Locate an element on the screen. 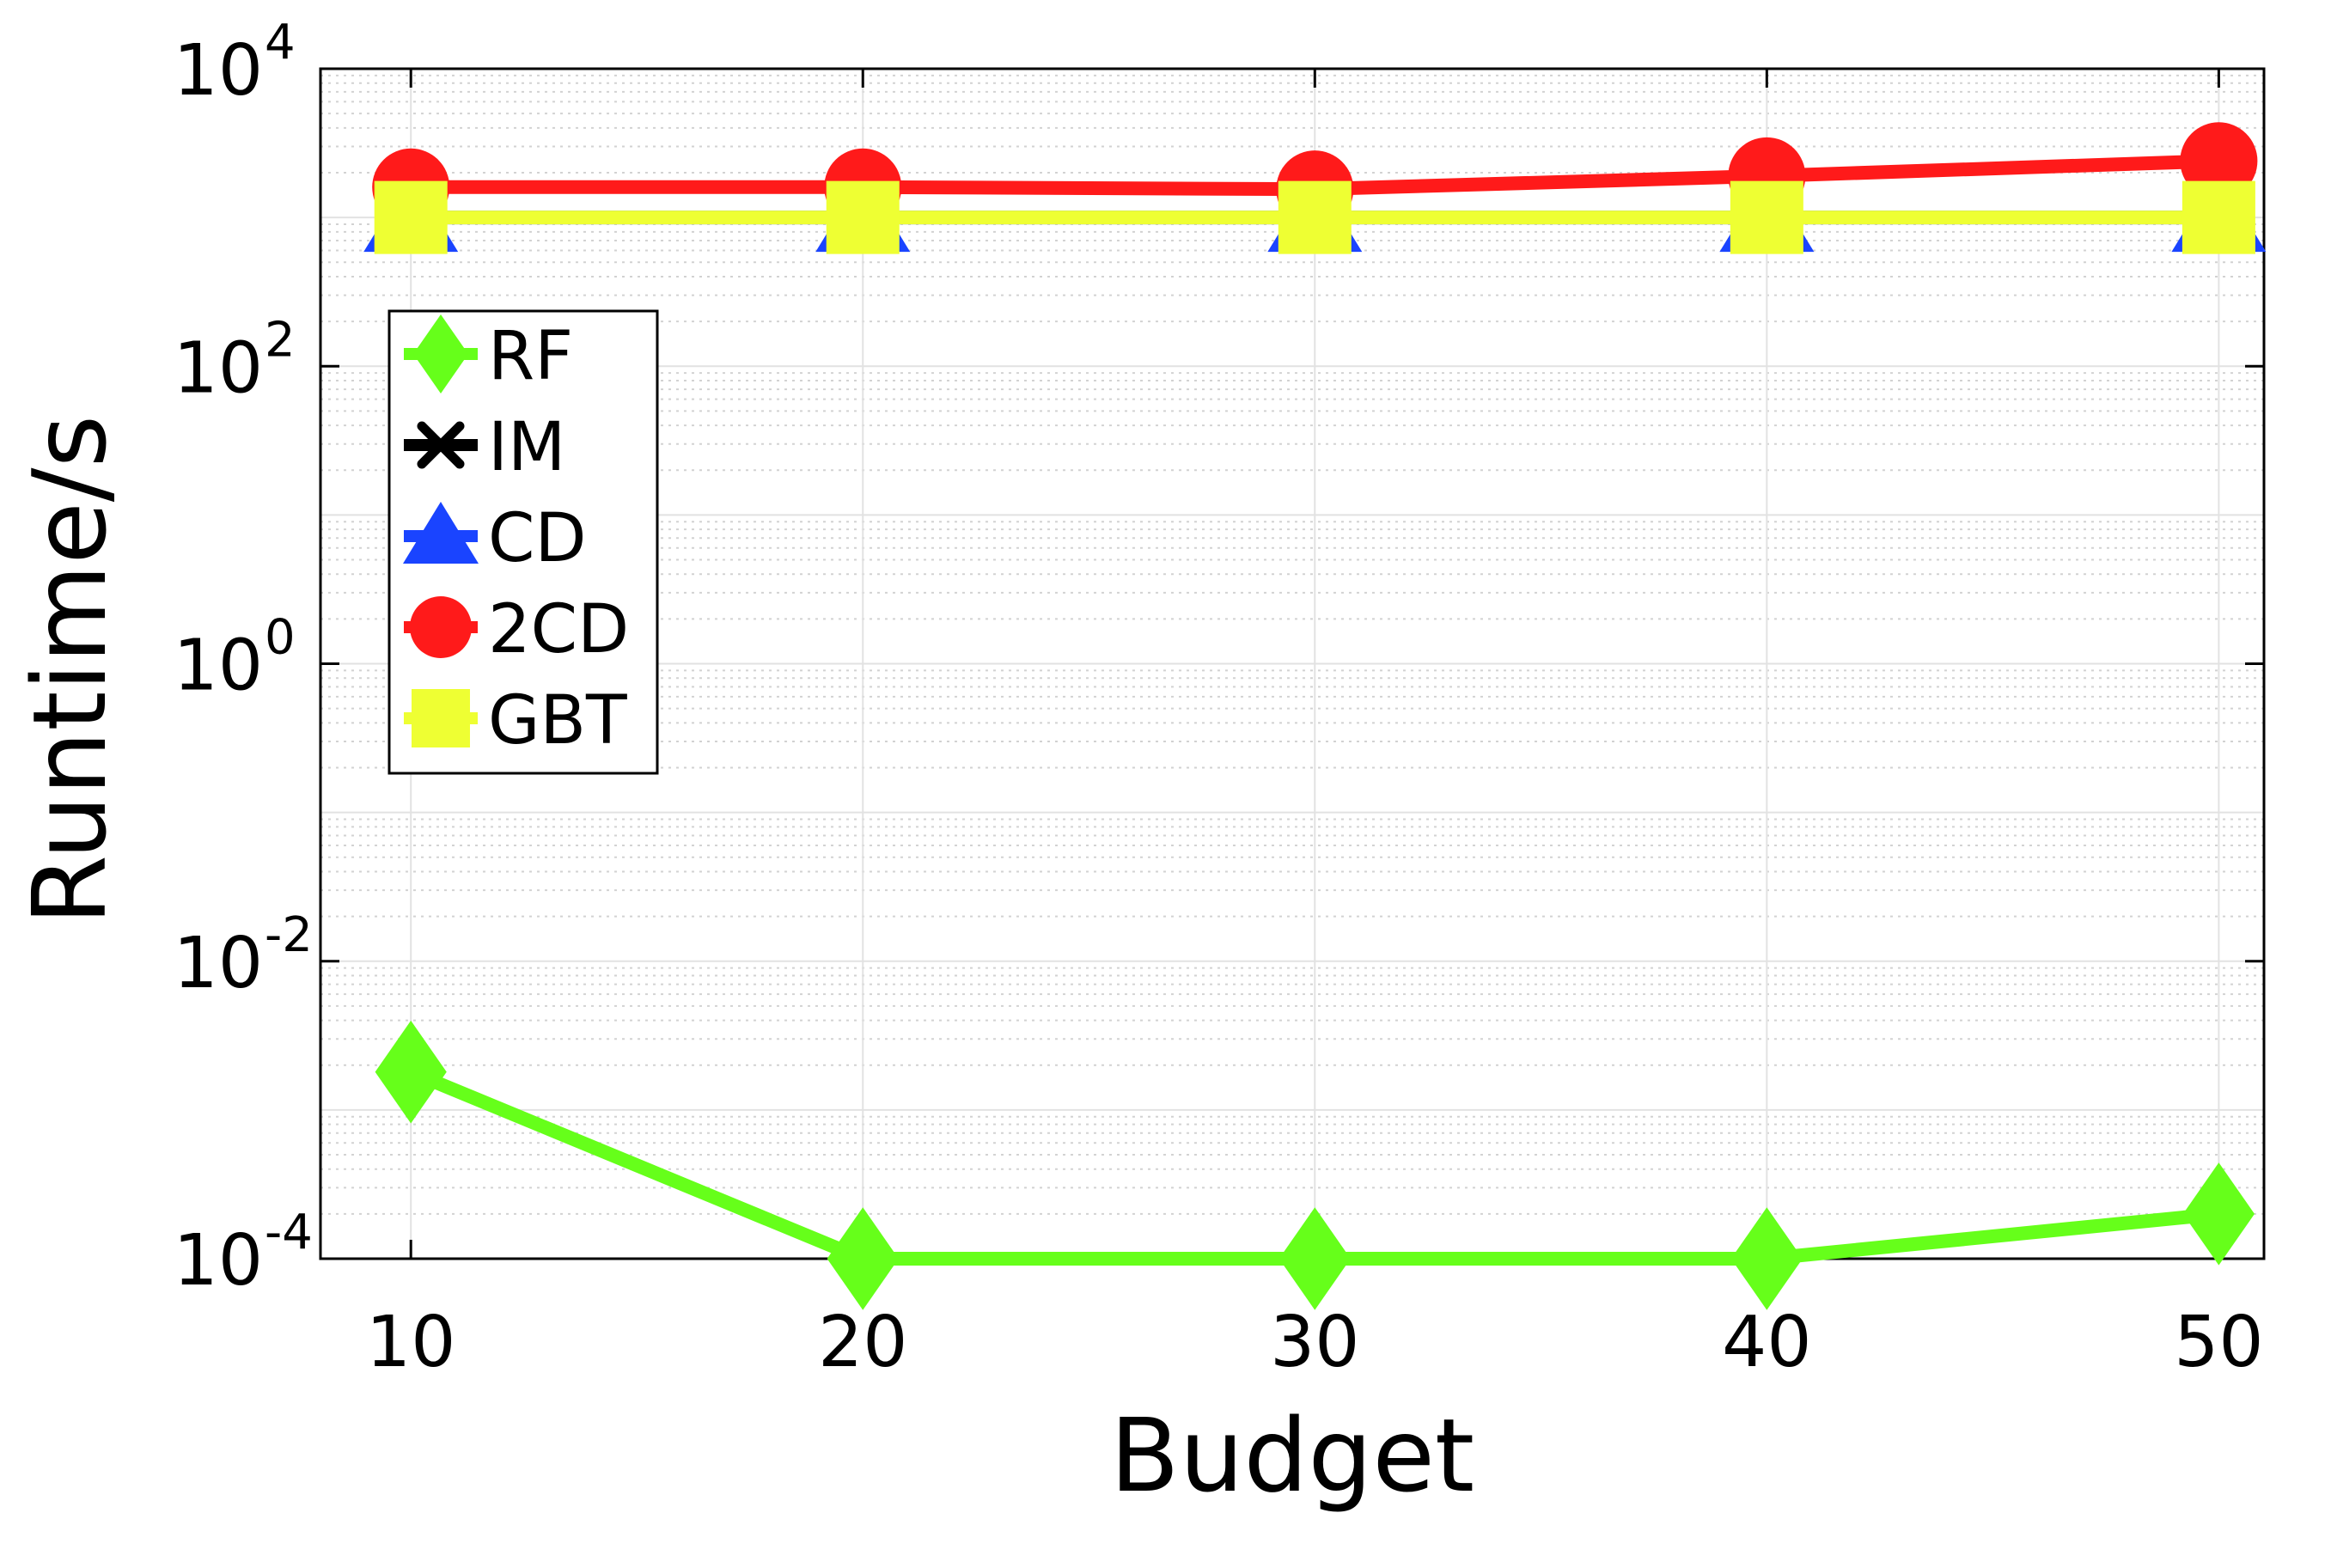  y-axis-label: Runtime/s is located at coordinates (69, 670).